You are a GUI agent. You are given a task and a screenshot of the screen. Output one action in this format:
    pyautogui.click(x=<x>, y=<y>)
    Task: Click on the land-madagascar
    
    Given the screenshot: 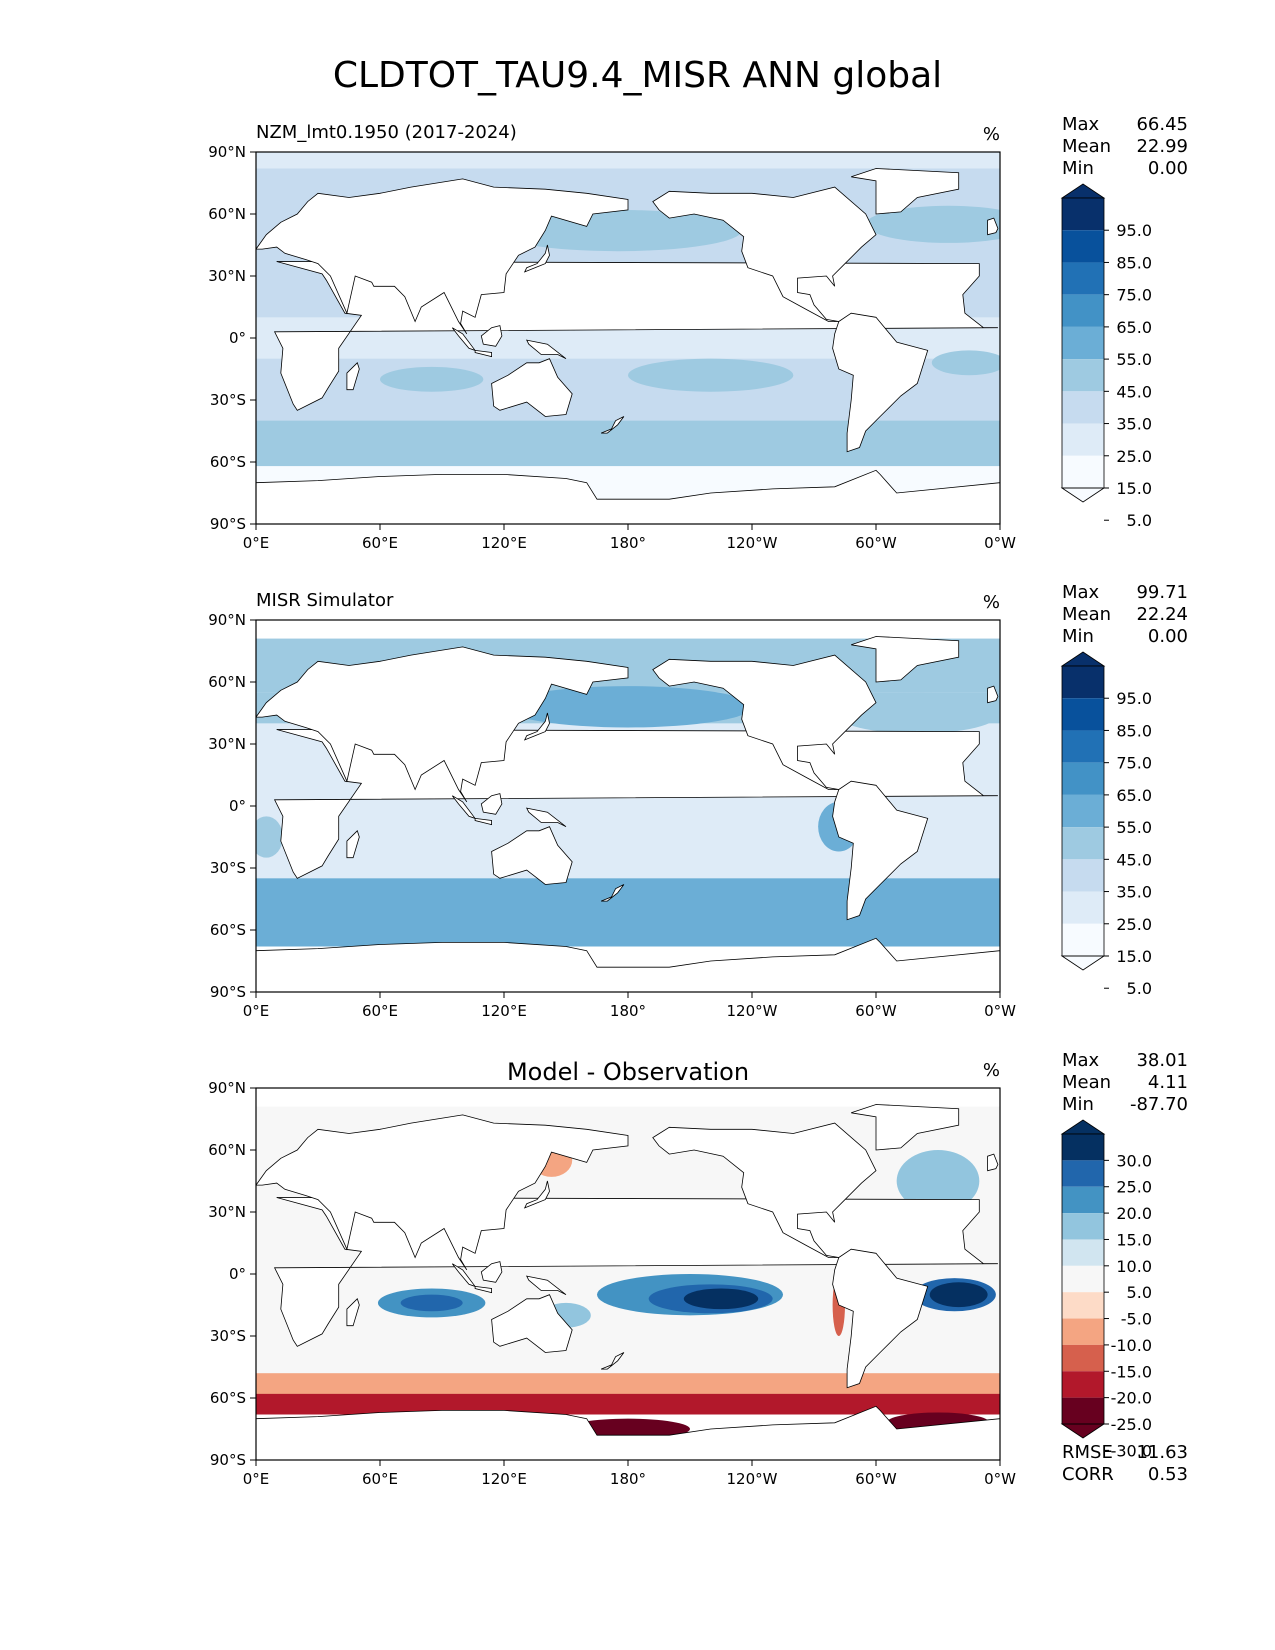 What is the action you would take?
    pyautogui.click(x=353, y=1312)
    